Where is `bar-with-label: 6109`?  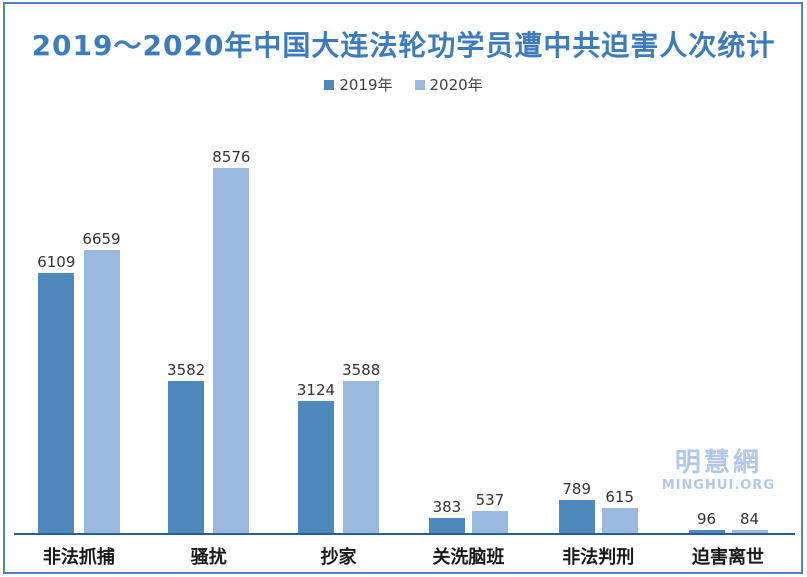
bar-with-label: 6109 is located at coordinates (56, 393).